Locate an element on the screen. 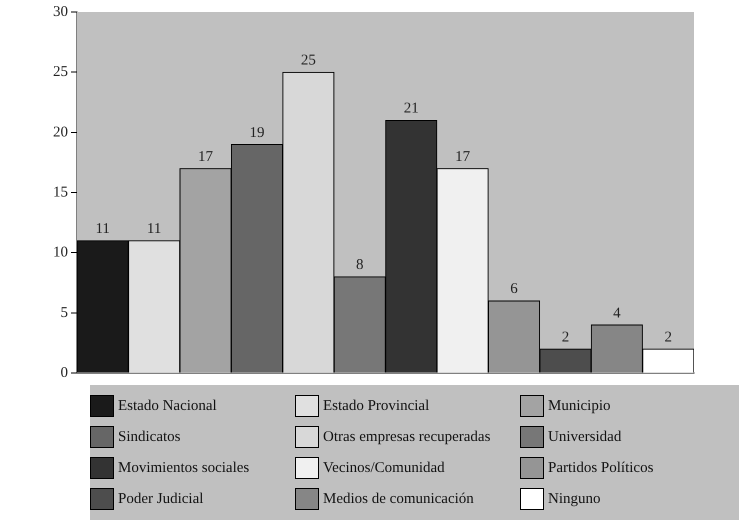 The height and width of the screenshot is (531, 739). legend-label: Universidad is located at coordinates (585, 437).